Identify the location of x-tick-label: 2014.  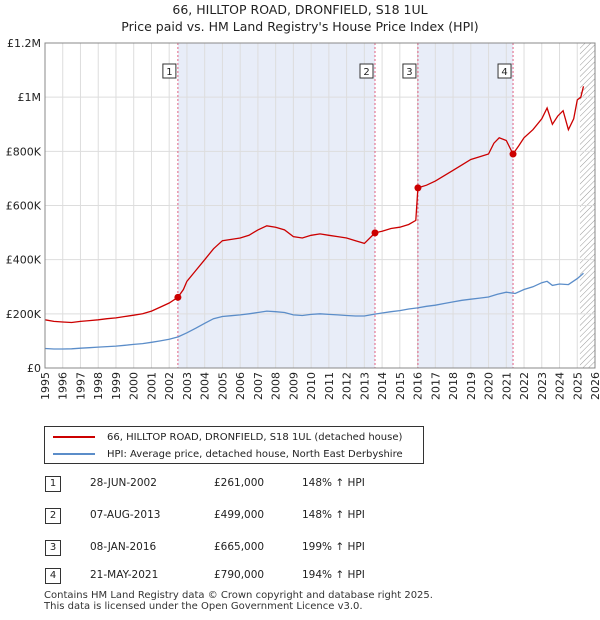
(382, 386).